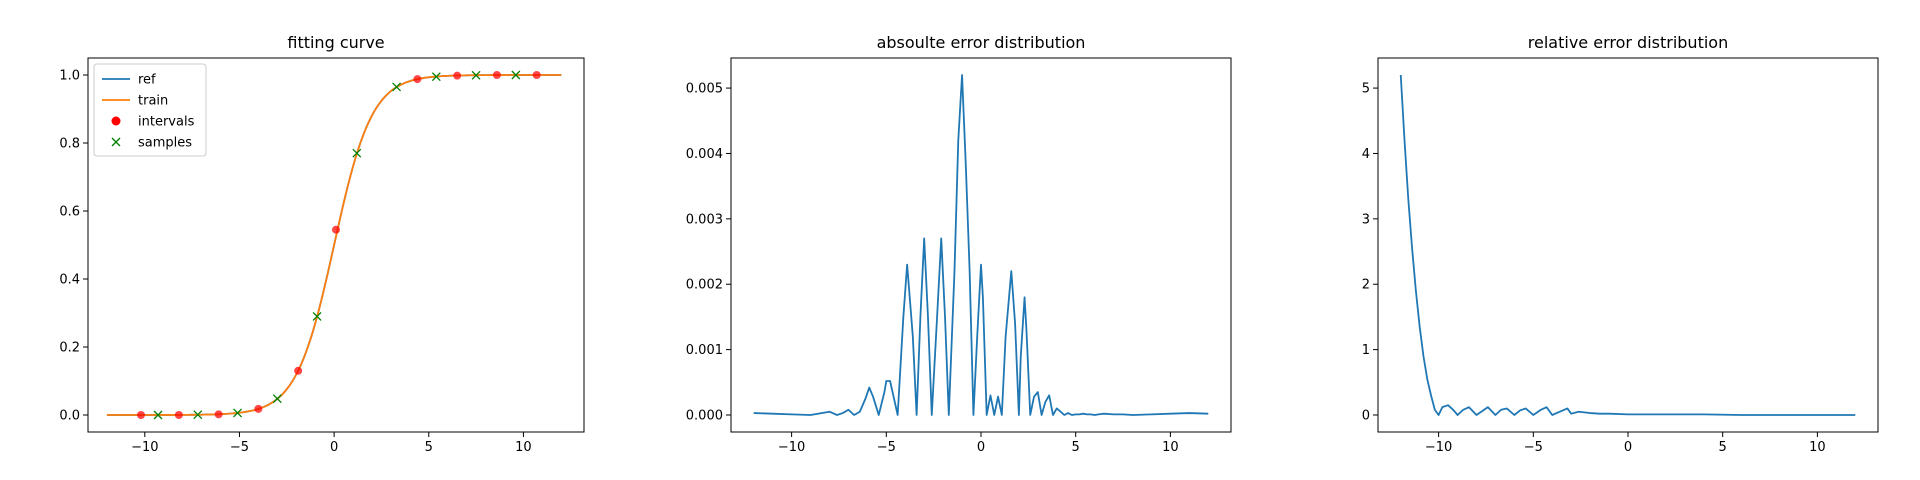  I want to click on y-tick-label: 0.002, so click(704, 285).